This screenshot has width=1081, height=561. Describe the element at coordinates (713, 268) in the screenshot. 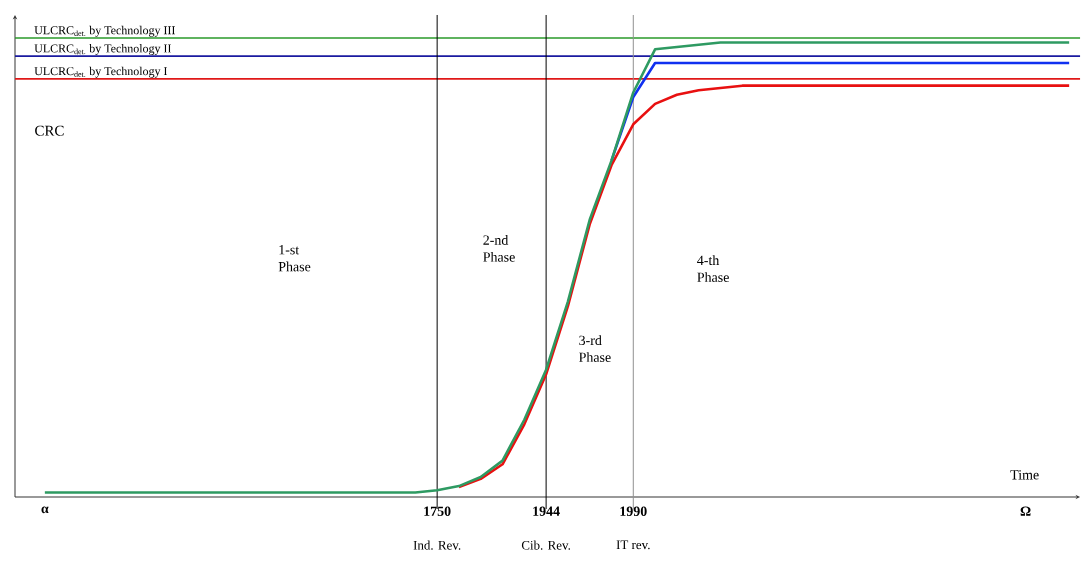

I see `annotation: 4-th Phase` at that location.